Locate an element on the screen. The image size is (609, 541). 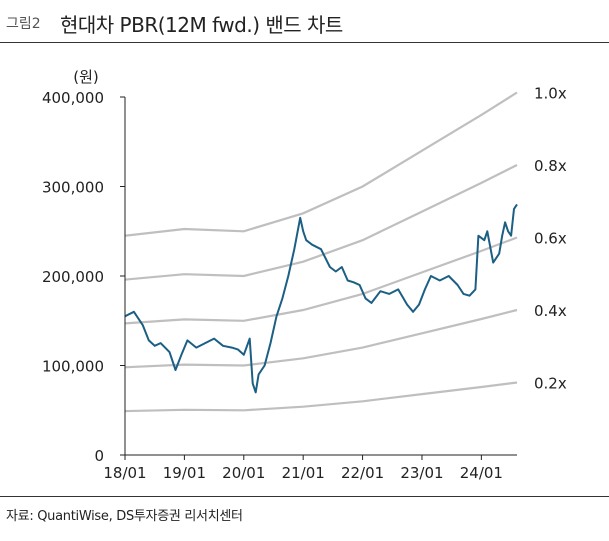
band-label-1-0x: 1.0x is located at coordinates (550, 94).